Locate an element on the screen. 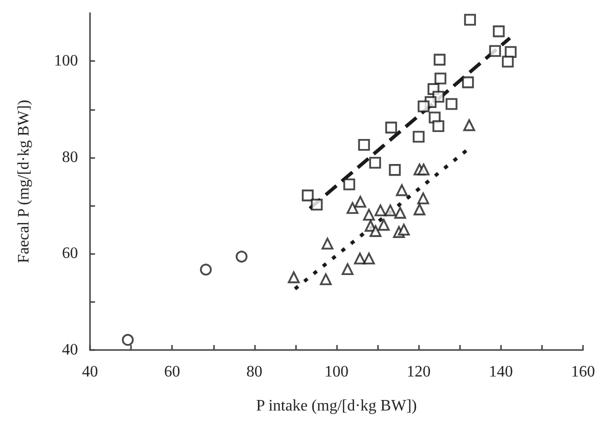  x-tick-label: 140 is located at coordinates (500, 372).